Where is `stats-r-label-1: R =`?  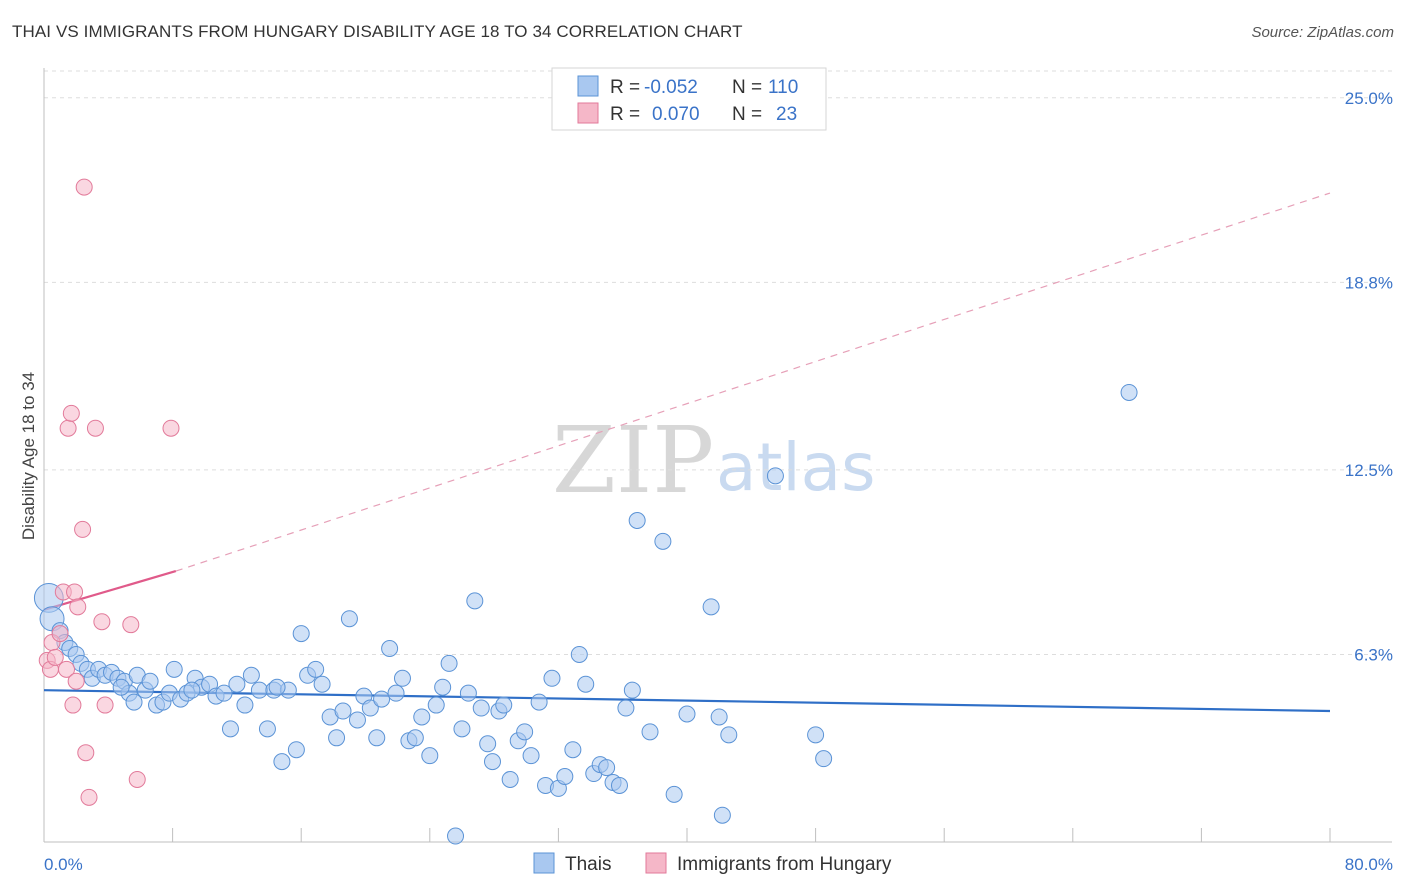
stats-r-label-1: R = is located at coordinates (625, 87).